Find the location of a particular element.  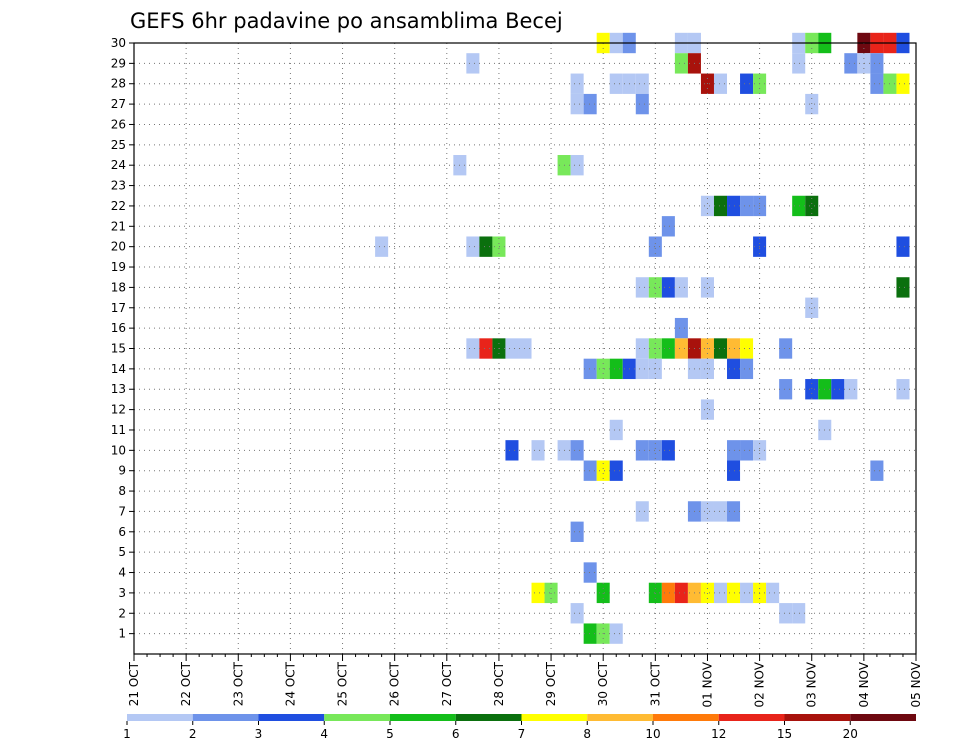

y-tick-label: 1 is located at coordinates (122, 634).